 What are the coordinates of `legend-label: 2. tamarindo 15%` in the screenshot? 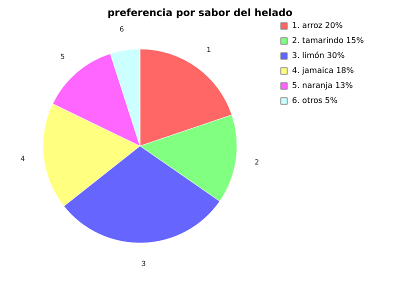 It's located at (328, 40).